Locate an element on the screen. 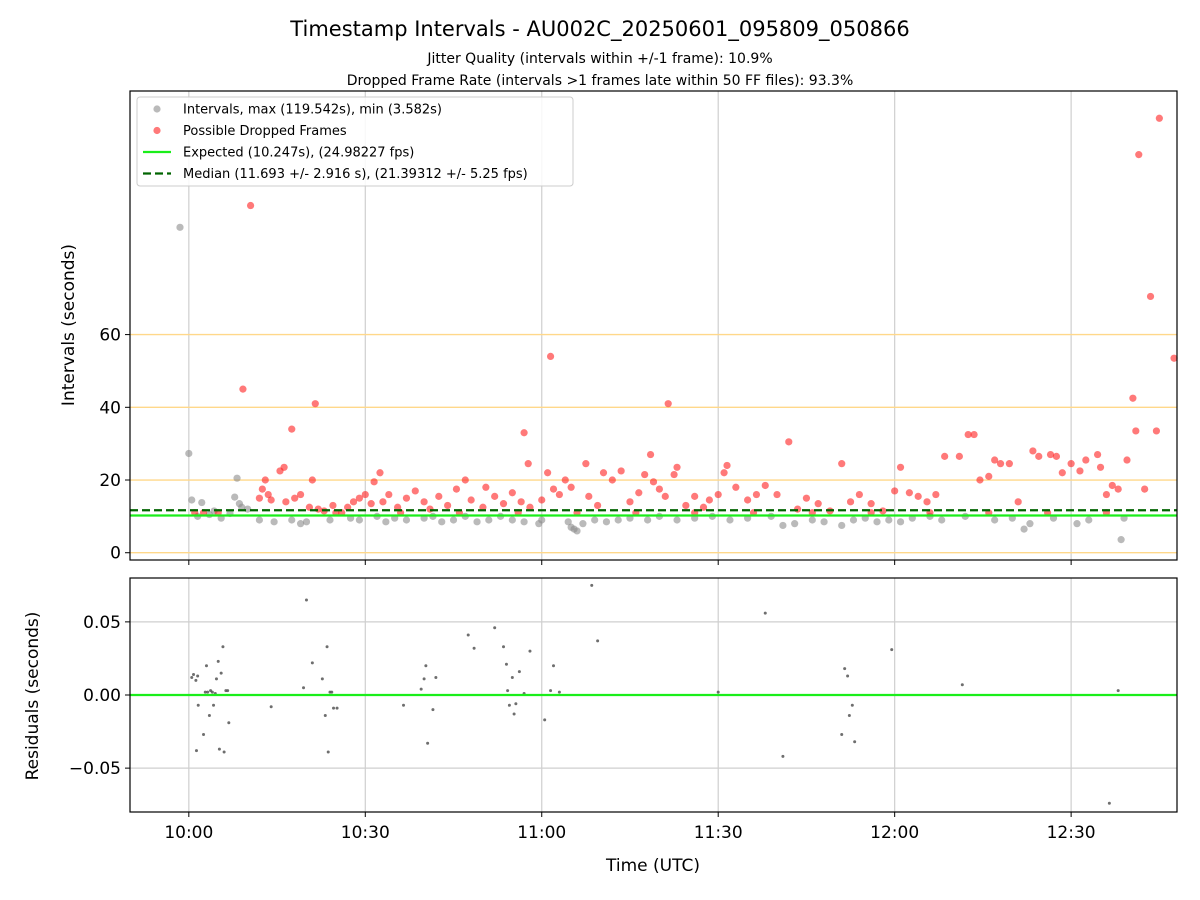  x-tick-label: 10:30 is located at coordinates (365, 833).